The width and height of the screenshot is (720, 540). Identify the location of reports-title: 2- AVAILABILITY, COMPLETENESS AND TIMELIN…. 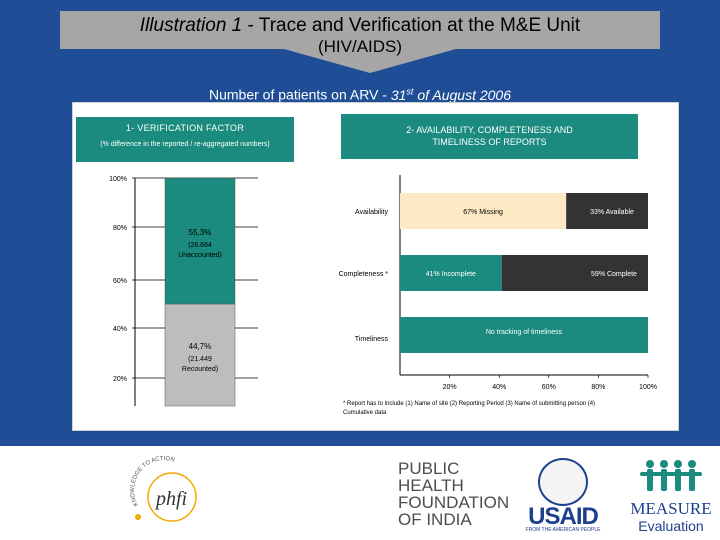
(489, 136).